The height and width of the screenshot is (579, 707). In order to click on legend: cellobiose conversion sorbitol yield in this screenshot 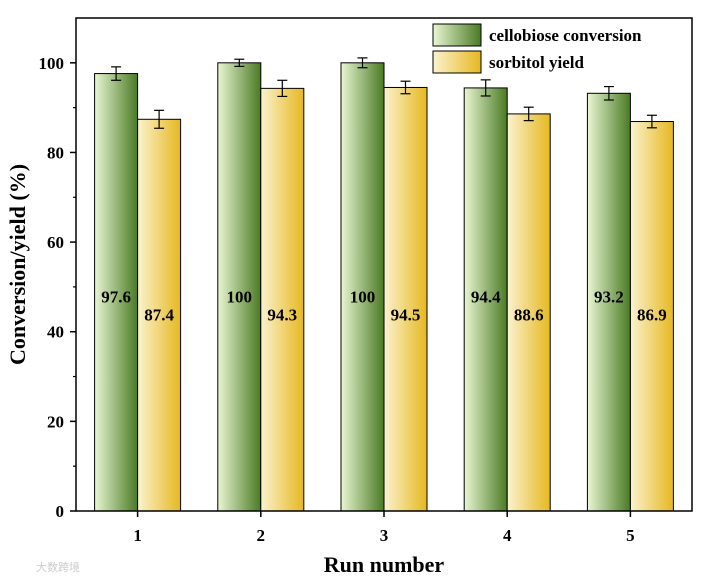, I will do `click(537, 48)`.